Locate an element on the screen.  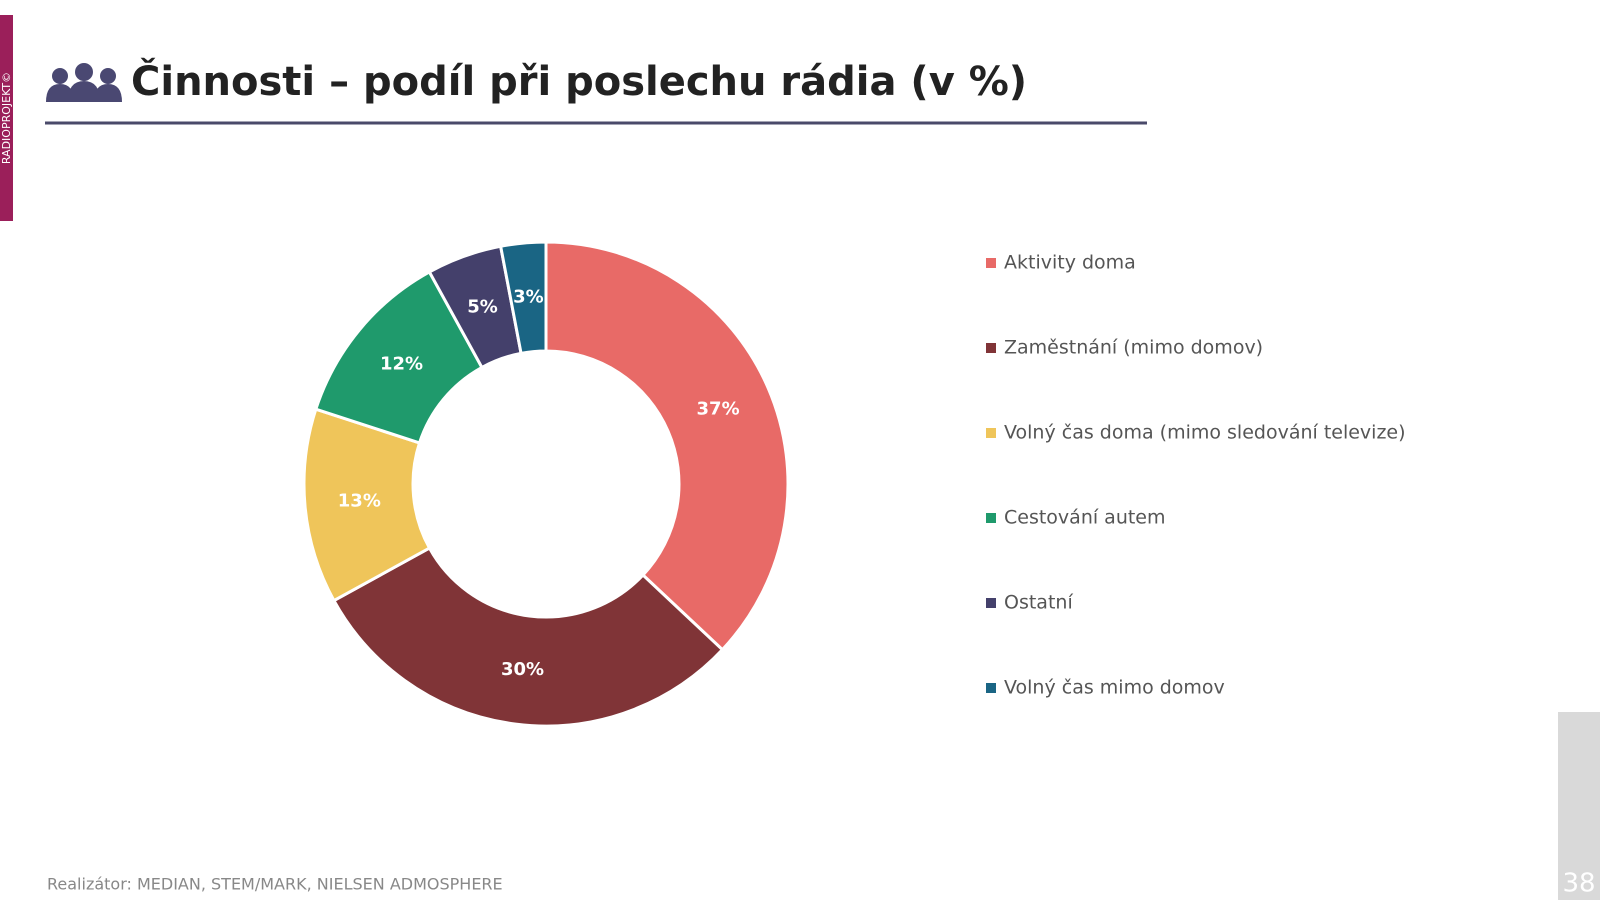
value-label: 30% is located at coordinates (522, 669).